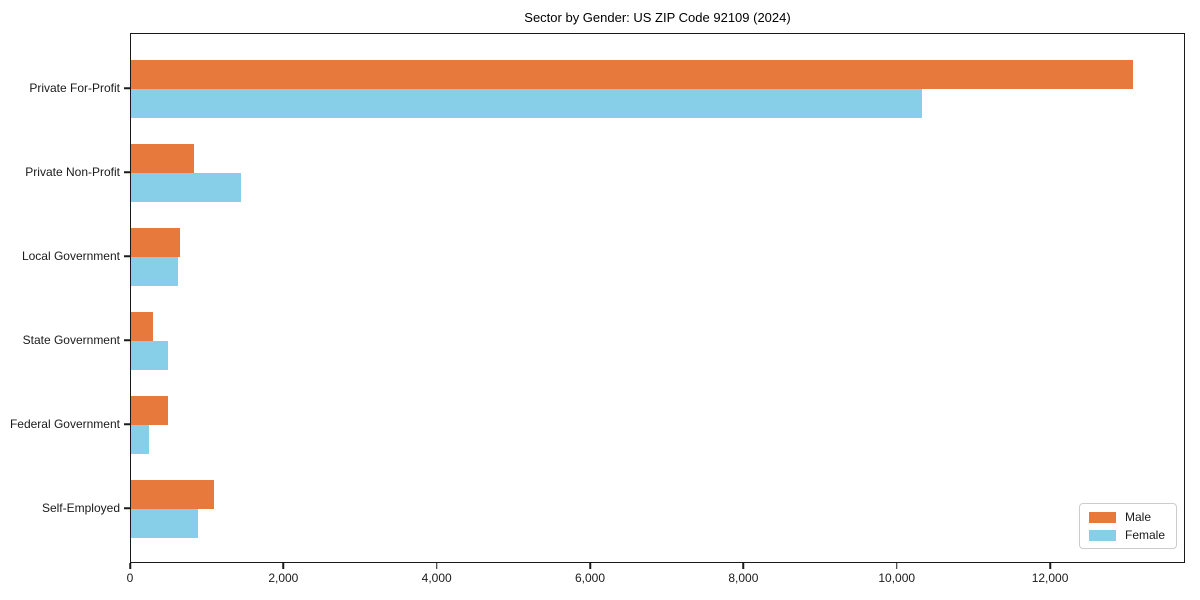  What do you see at coordinates (1127, 526) in the screenshot?
I see `legend: Male Female` at bounding box center [1127, 526].